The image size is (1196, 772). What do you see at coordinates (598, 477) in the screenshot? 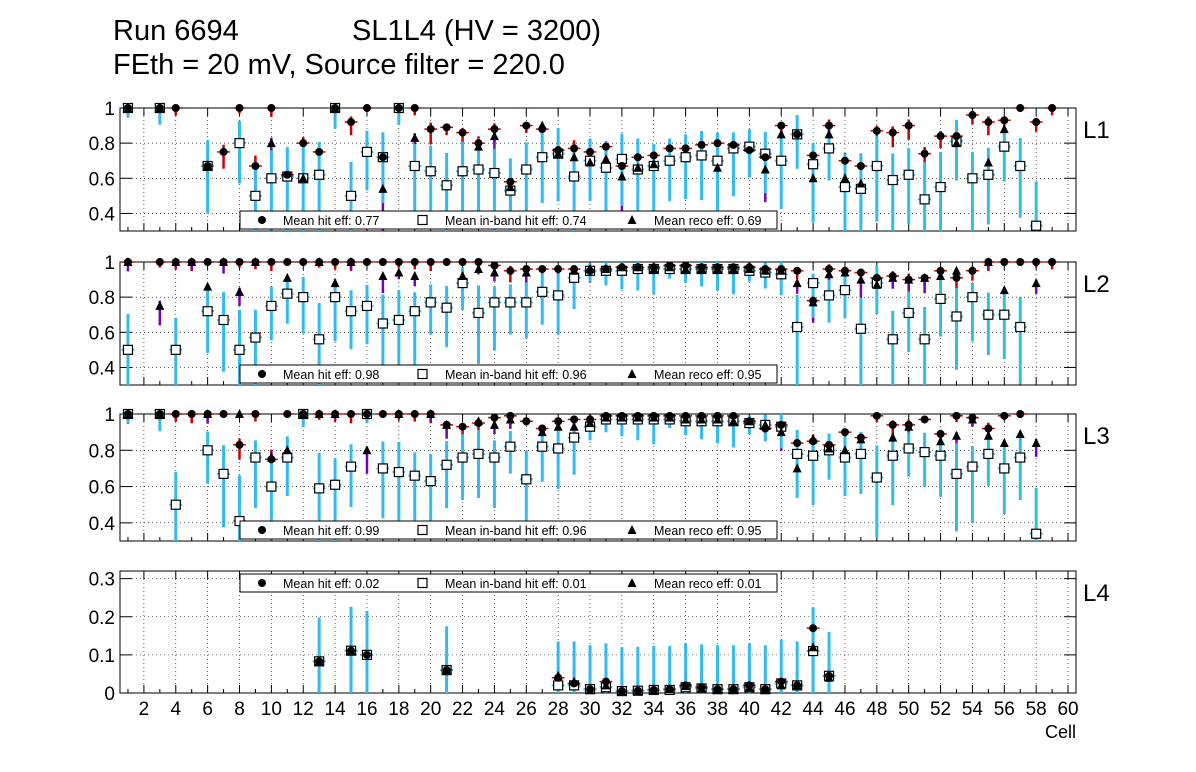
I see `panel-frame` at bounding box center [598, 477].